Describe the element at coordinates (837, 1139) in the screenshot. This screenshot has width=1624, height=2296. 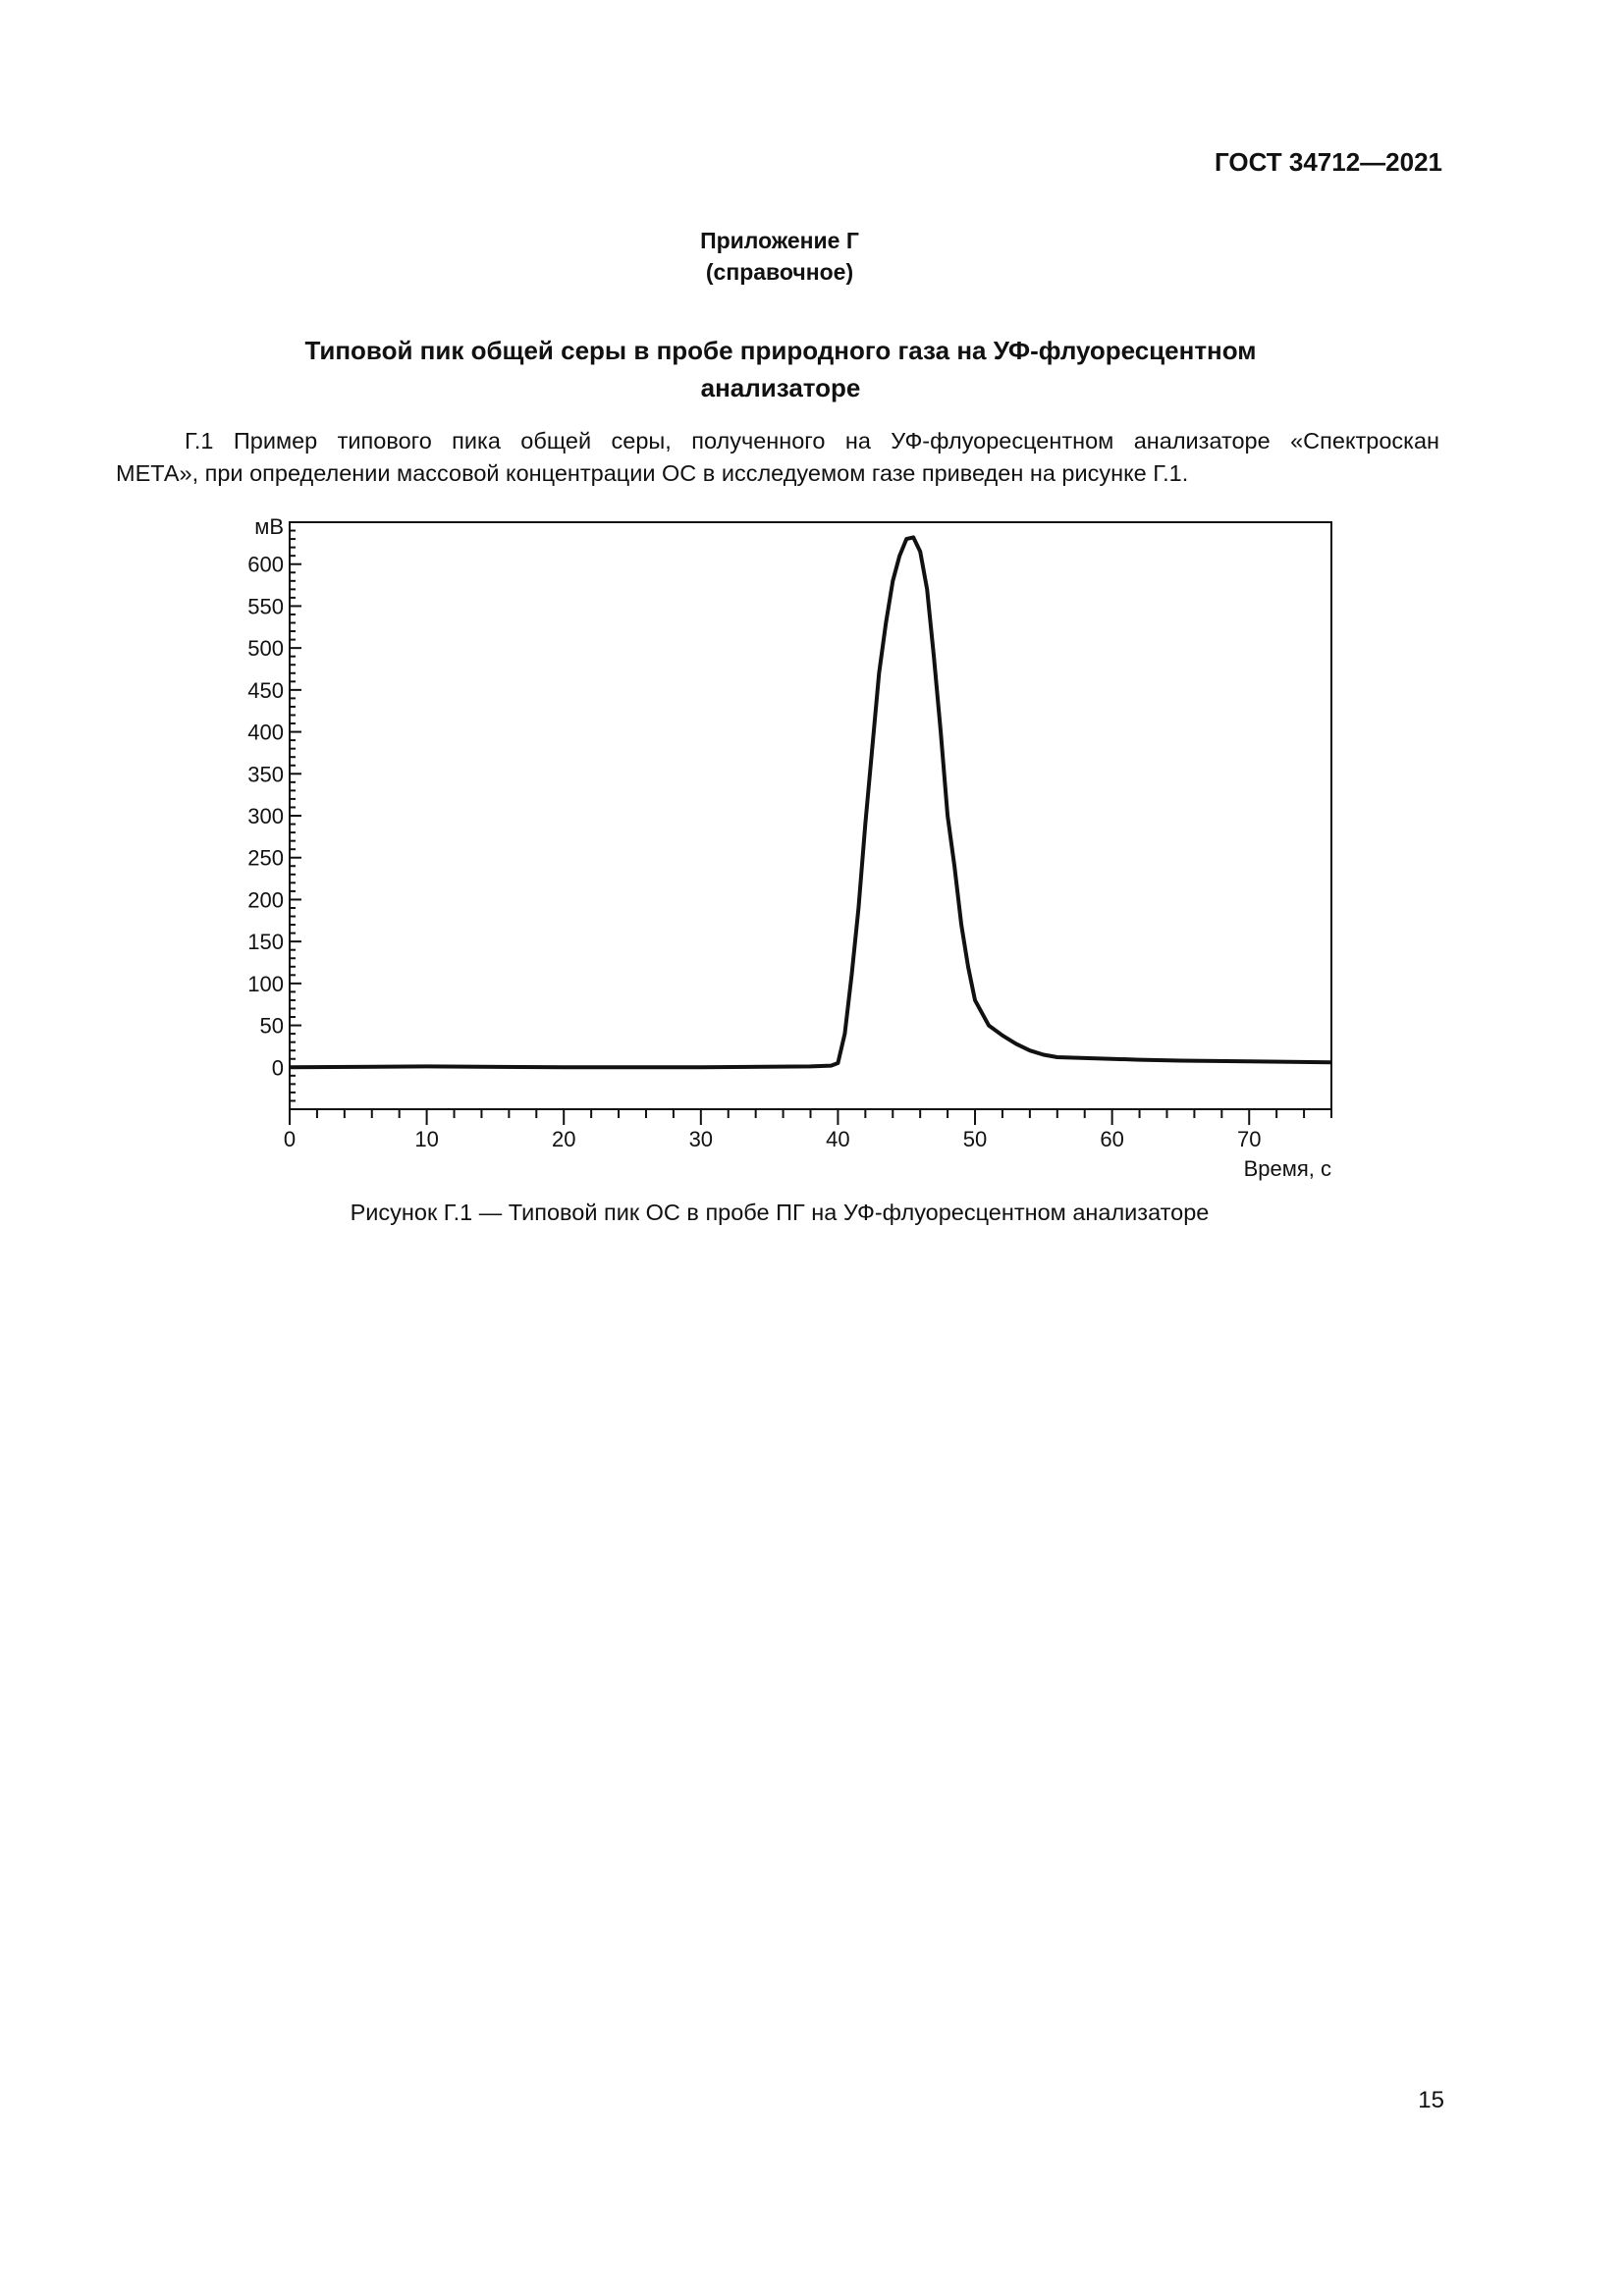
I see `x-tick-label: 40` at that location.